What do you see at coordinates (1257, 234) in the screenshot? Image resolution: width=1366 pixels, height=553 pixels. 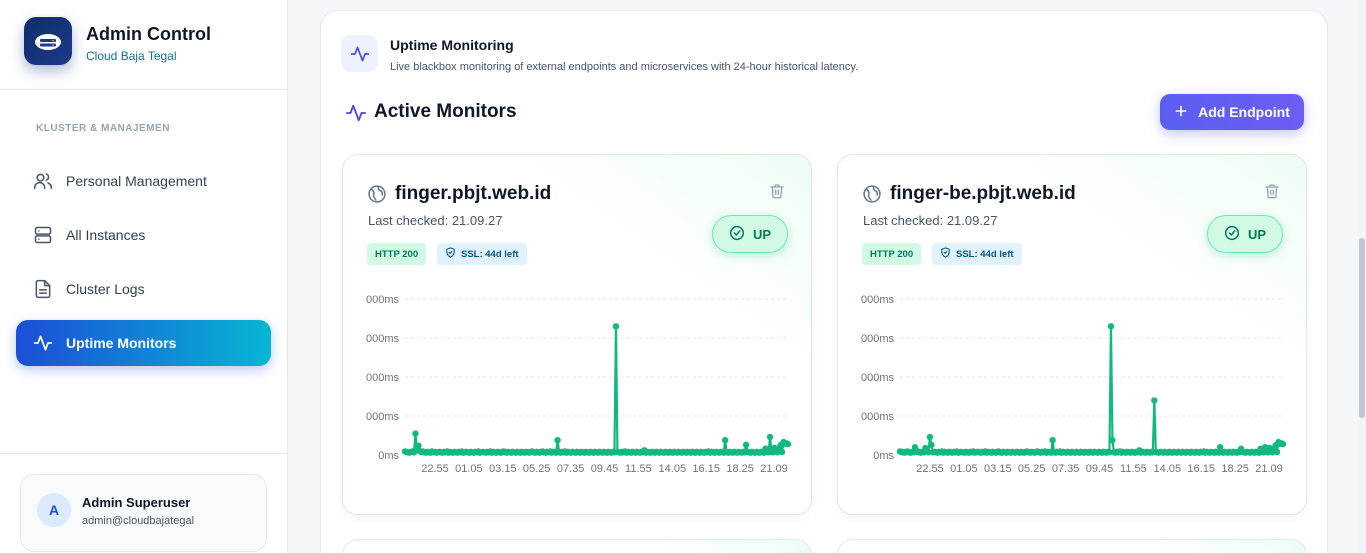 I see `status-label: UP` at bounding box center [1257, 234].